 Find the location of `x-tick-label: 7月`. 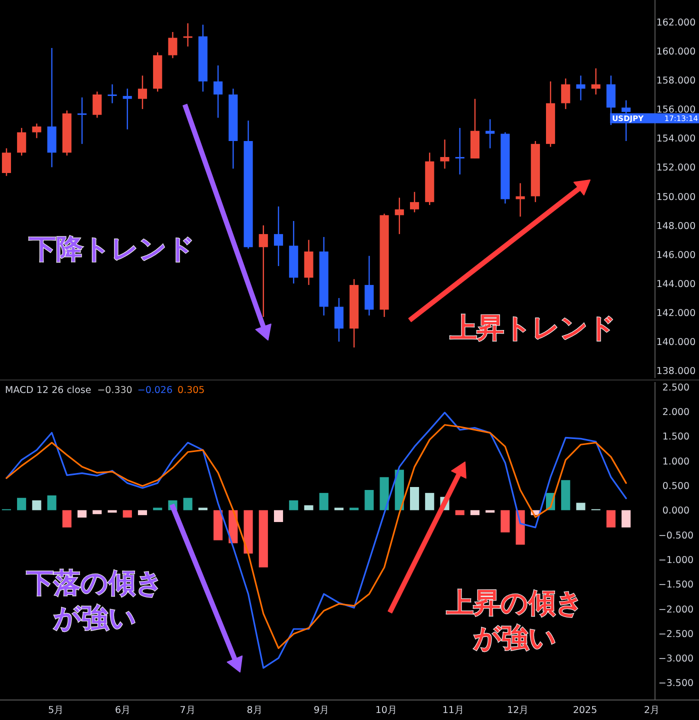

x-tick-label: 7月 is located at coordinates (188, 710).